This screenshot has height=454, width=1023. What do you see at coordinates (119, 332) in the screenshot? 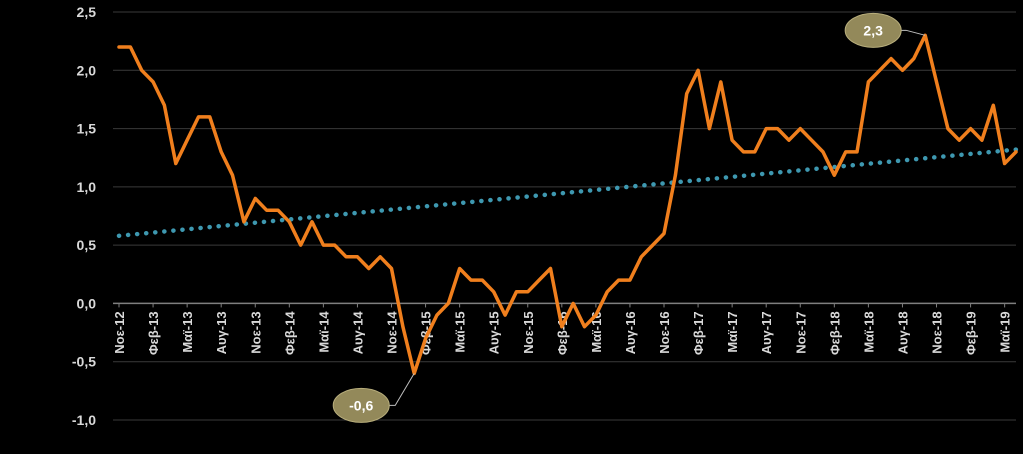
I see `x-tick-label: Νοε-12` at bounding box center [119, 332].